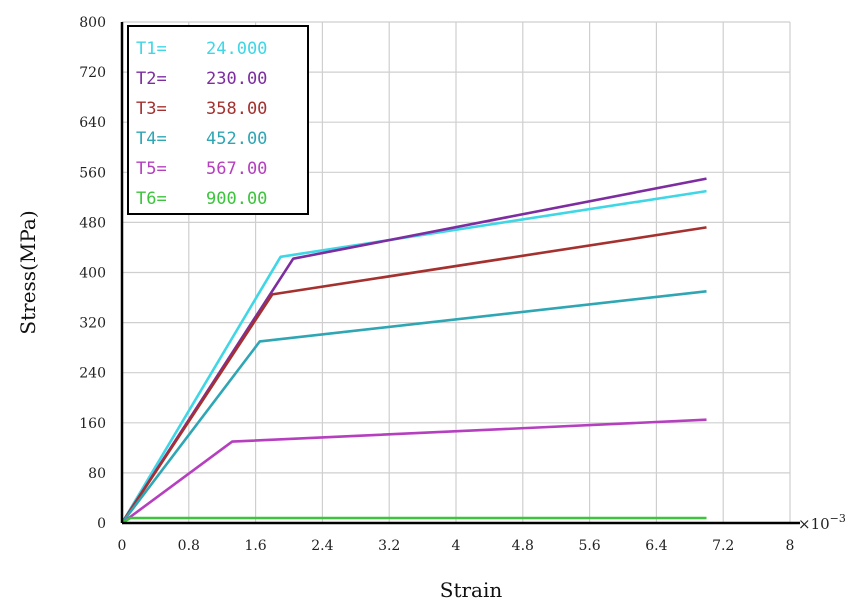 The width and height of the screenshot is (857, 613). What do you see at coordinates (790, 546) in the screenshot?
I see `x-tick-label-10: 8` at bounding box center [790, 546].